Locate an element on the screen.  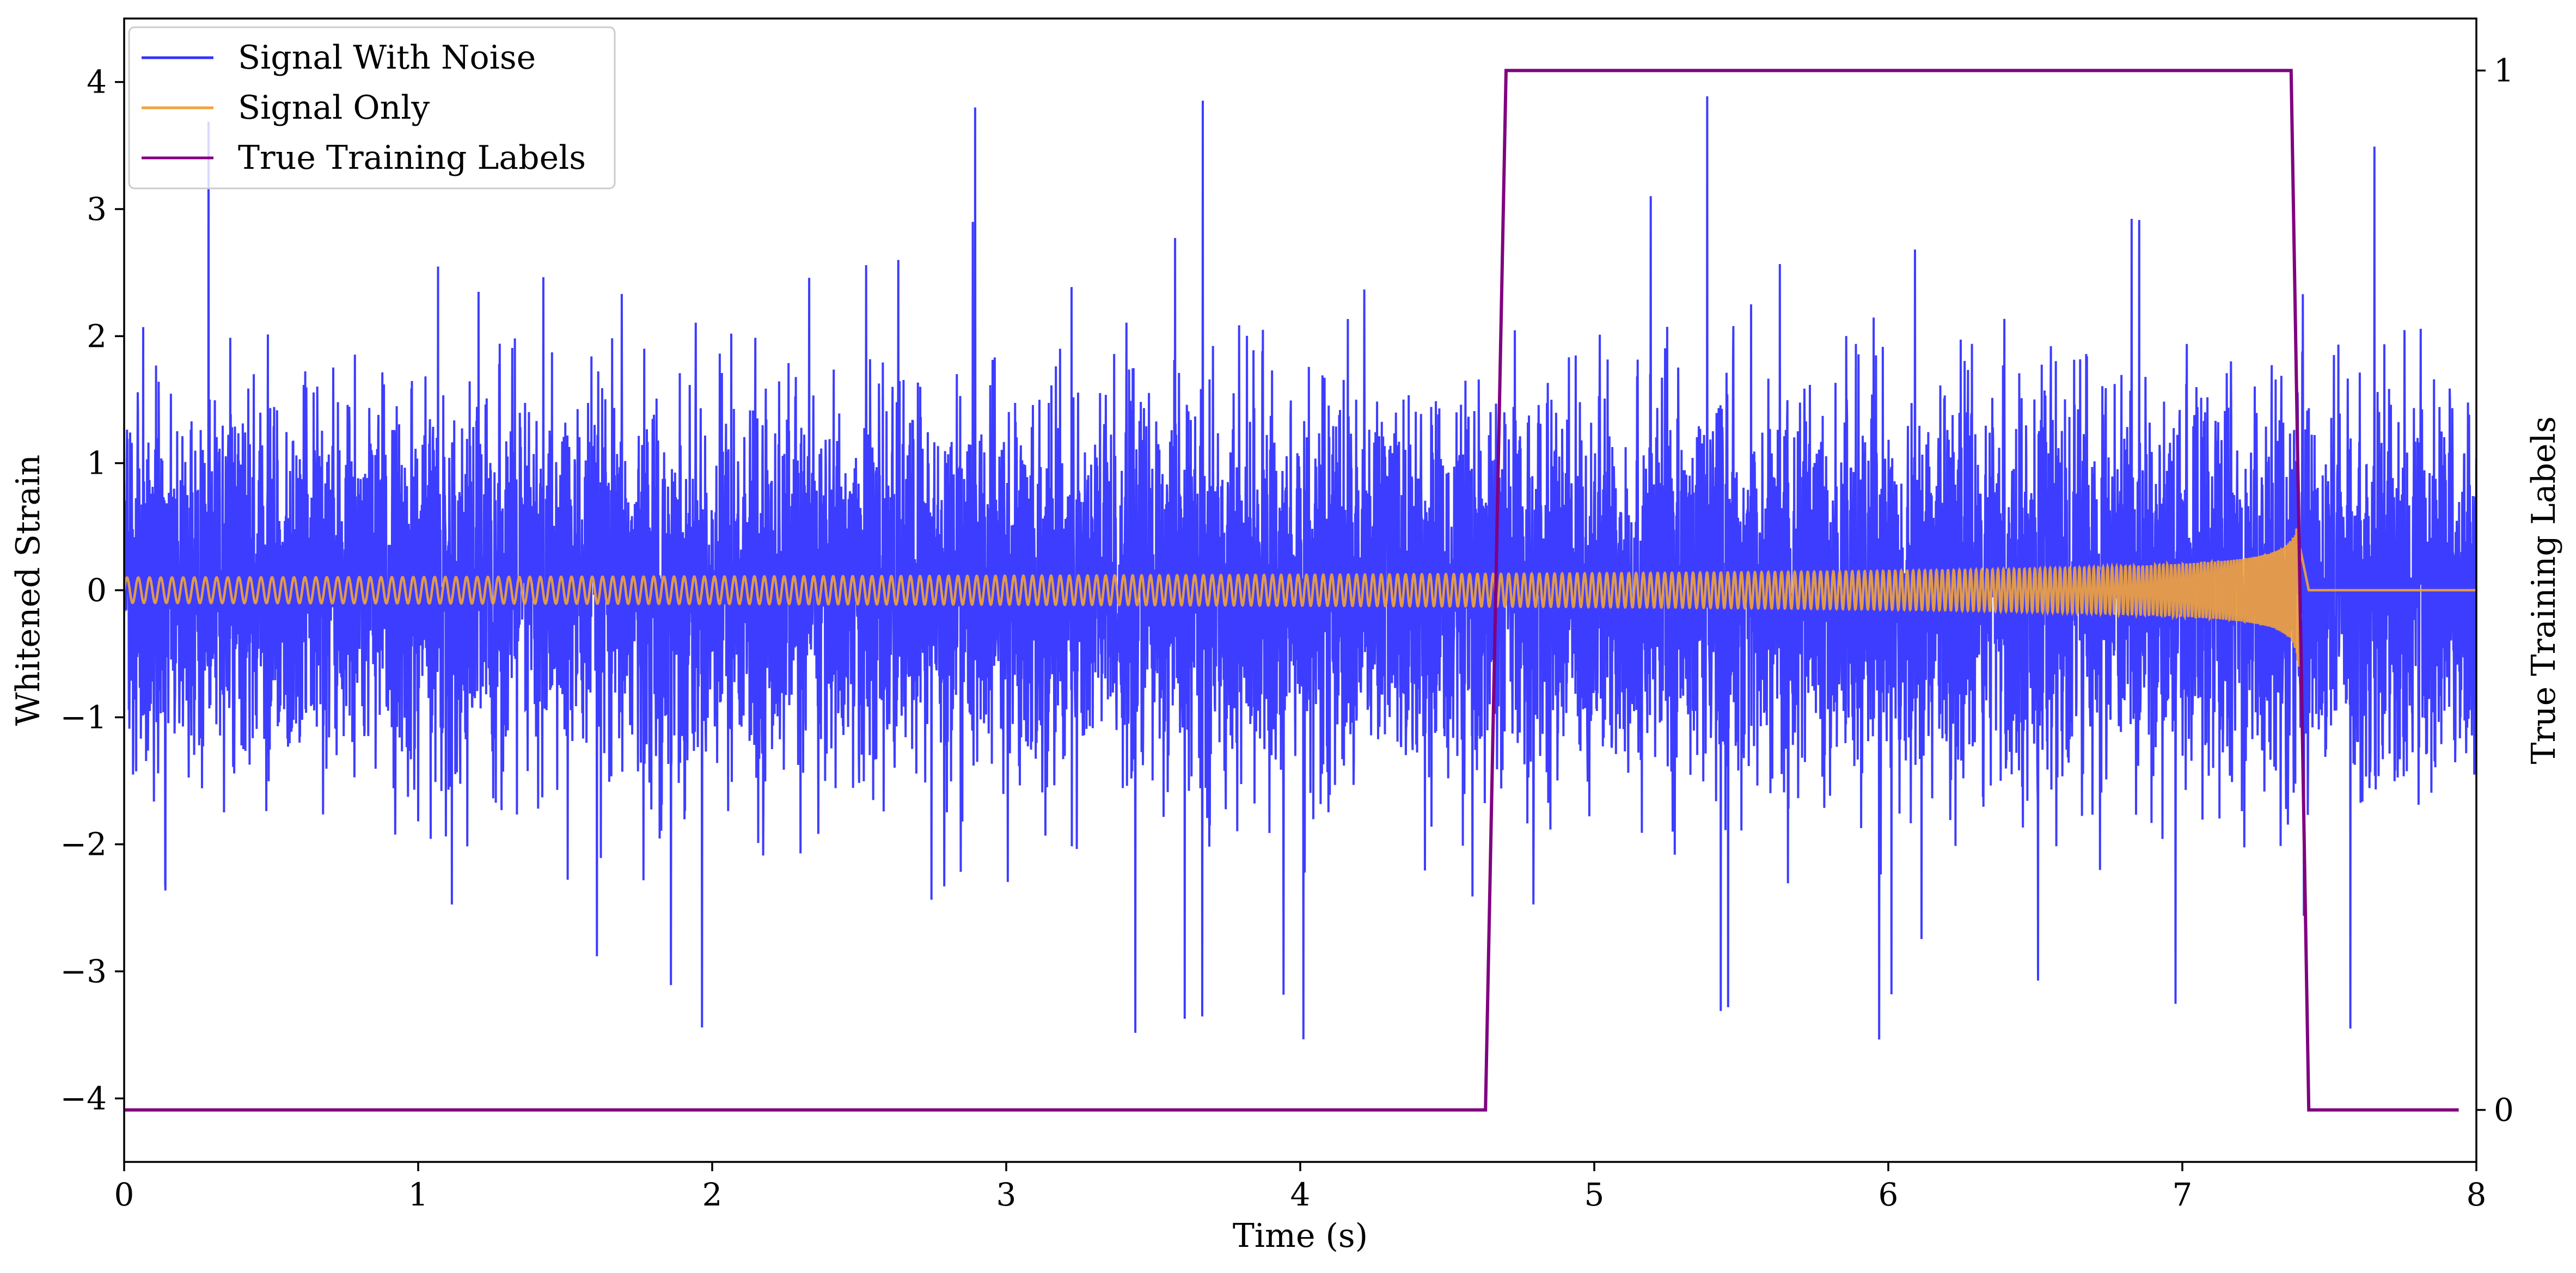
x-tick-label: 6 is located at coordinates (1889, 1195).